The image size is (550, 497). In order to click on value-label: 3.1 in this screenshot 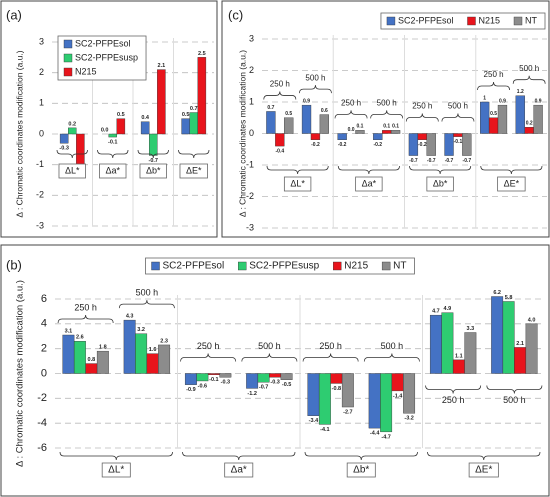, I will do `click(69, 331)`.